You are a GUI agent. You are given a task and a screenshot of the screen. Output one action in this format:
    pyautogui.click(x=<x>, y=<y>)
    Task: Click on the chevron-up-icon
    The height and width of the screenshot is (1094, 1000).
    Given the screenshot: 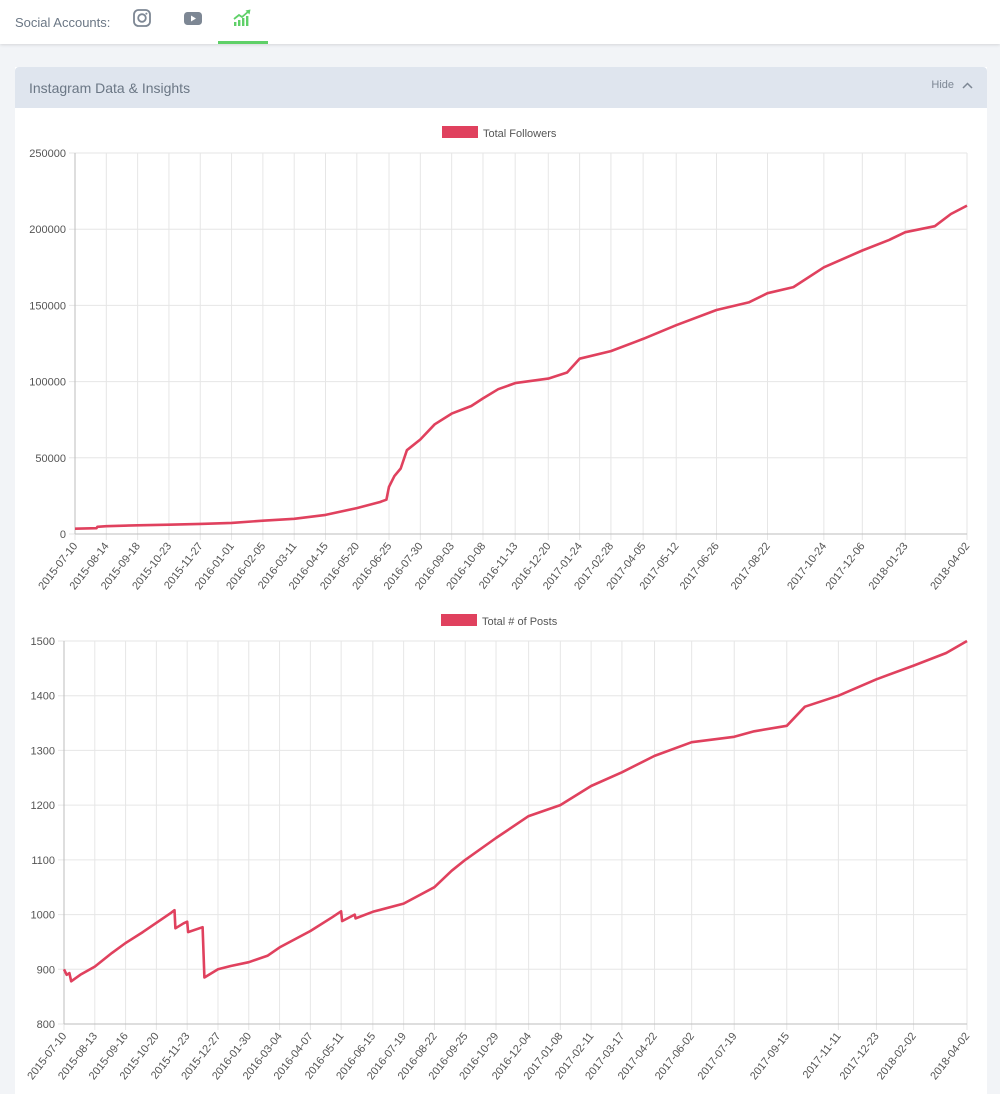 What is the action you would take?
    pyautogui.click(x=967, y=85)
    